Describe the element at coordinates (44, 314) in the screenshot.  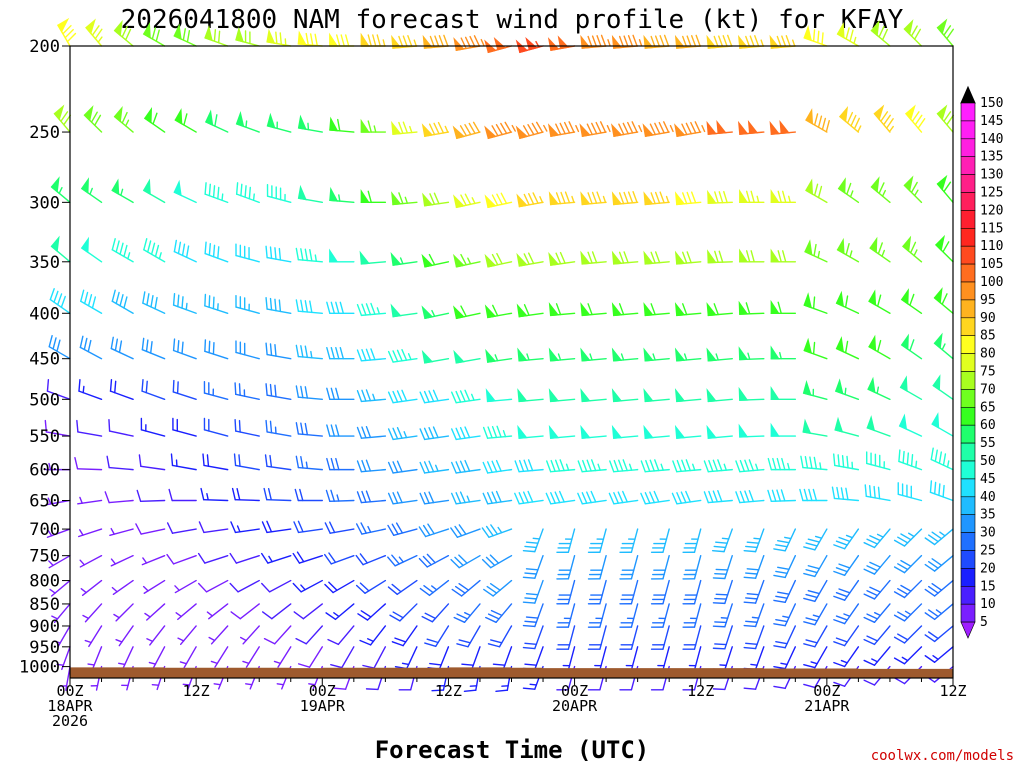
I see `y-tick-label: 400` at that location.